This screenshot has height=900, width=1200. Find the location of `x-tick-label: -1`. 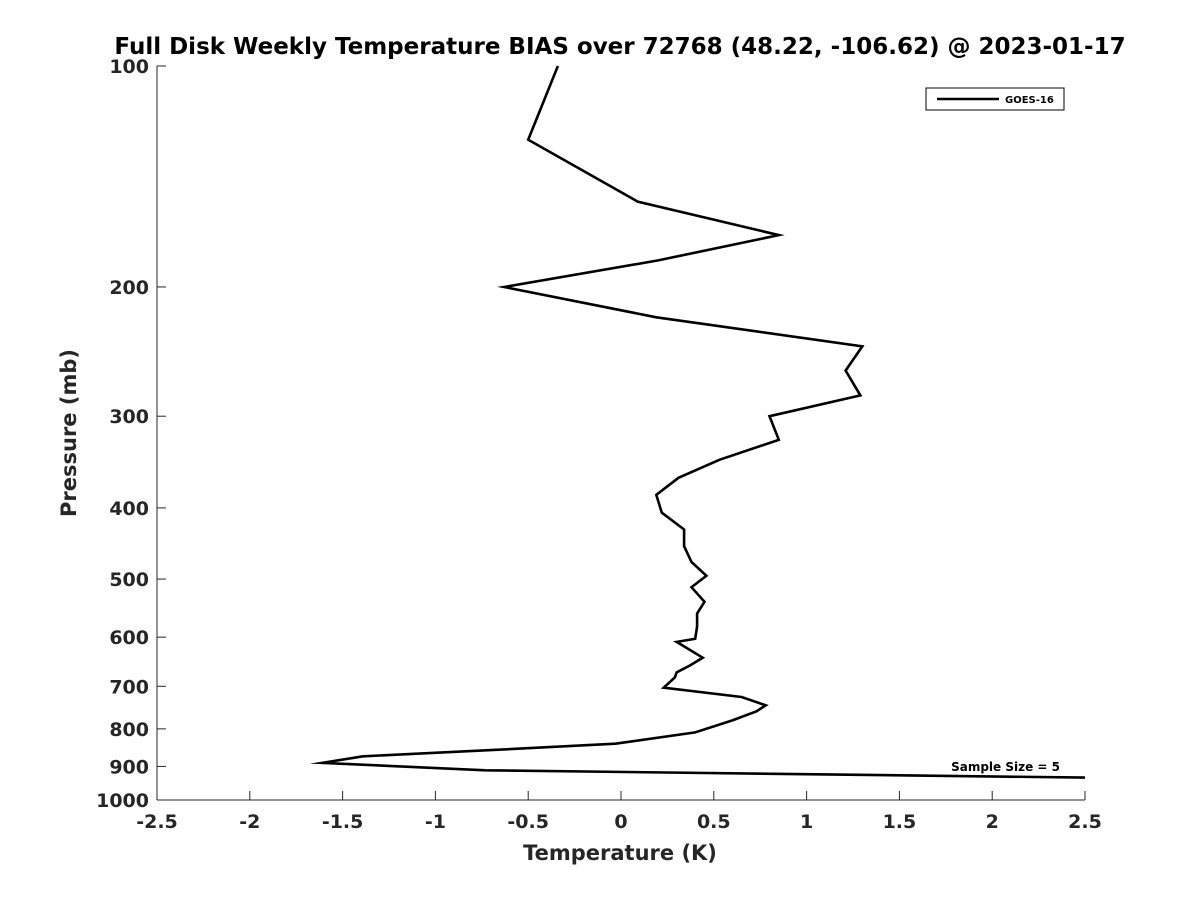

x-tick-label: -1 is located at coordinates (435, 822).